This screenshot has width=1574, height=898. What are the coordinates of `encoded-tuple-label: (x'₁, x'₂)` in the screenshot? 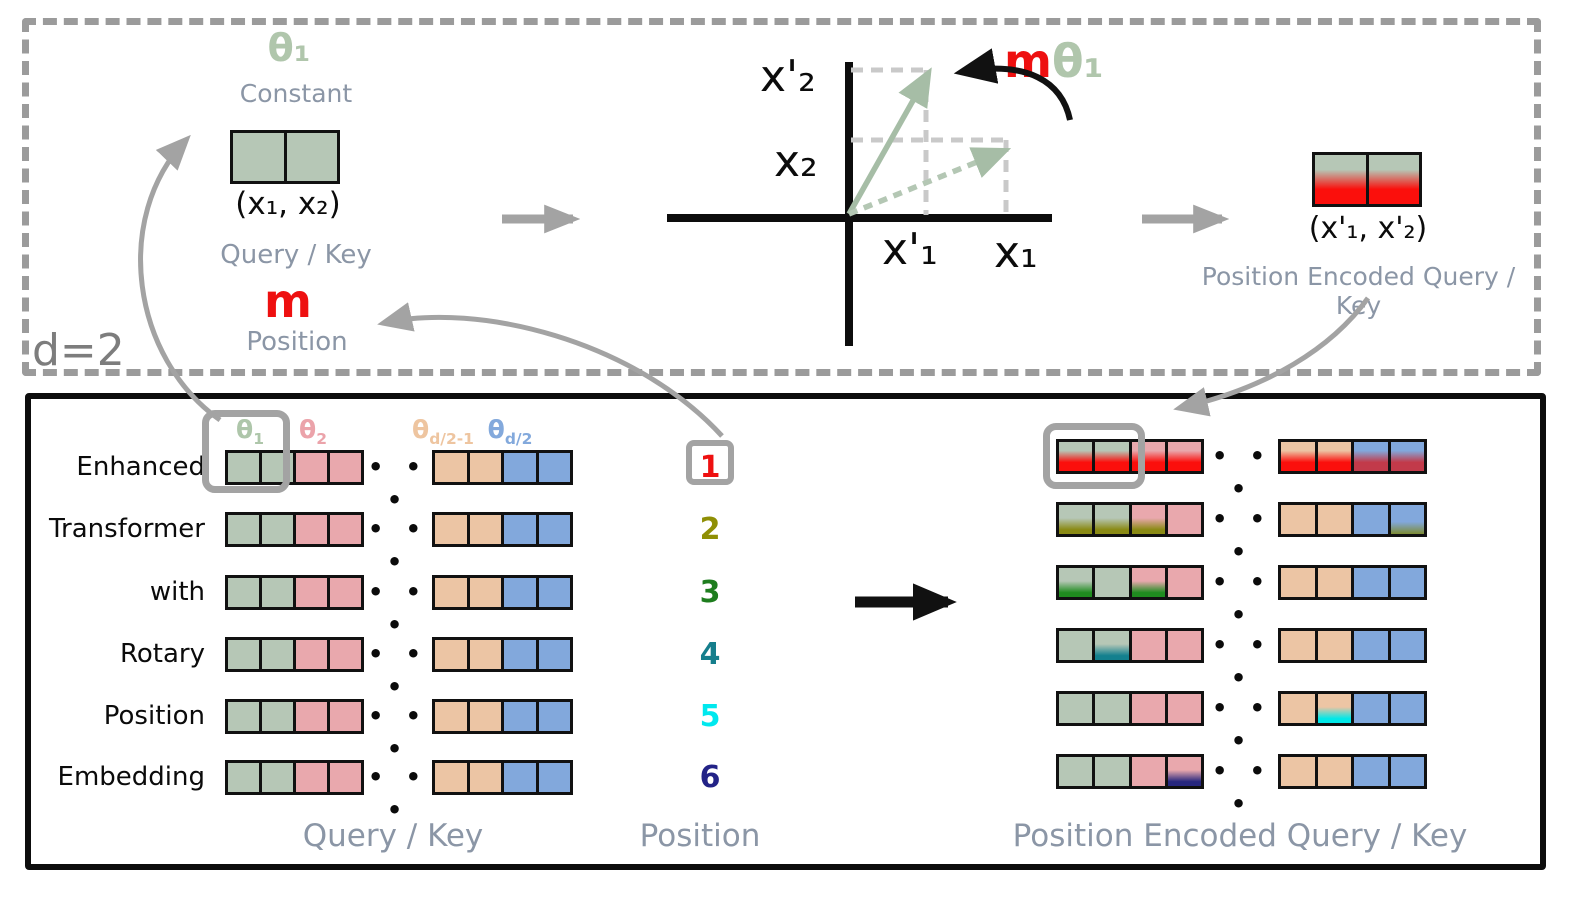 It's located at (1368, 228).